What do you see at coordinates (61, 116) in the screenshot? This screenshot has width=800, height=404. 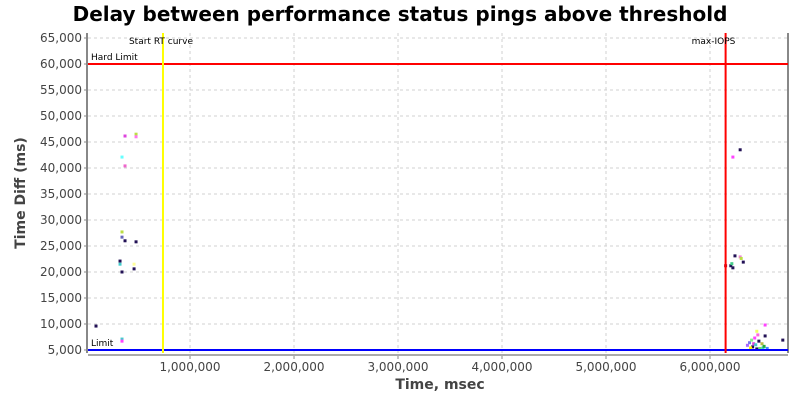 I see `y-tick-label: 50,000` at bounding box center [61, 116].